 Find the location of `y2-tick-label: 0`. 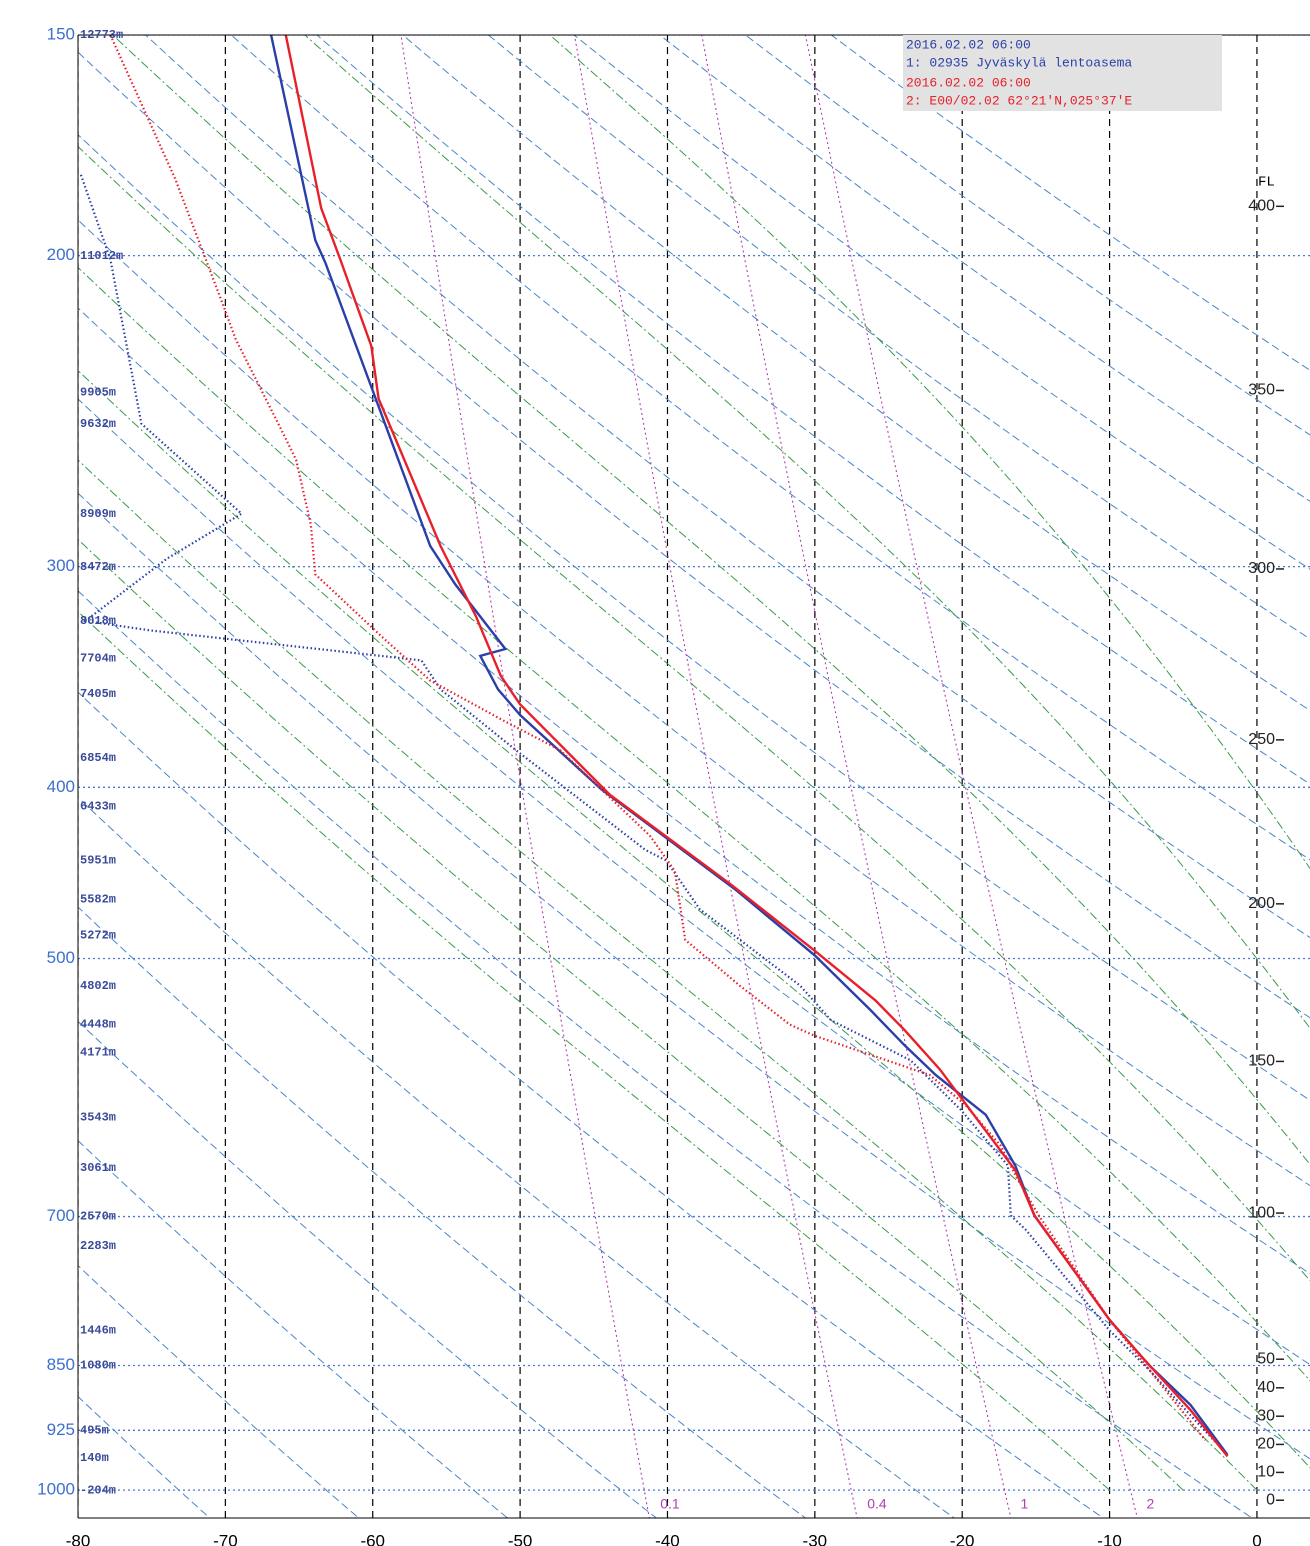

y2-tick-label: 0 is located at coordinates (1270, 1499).